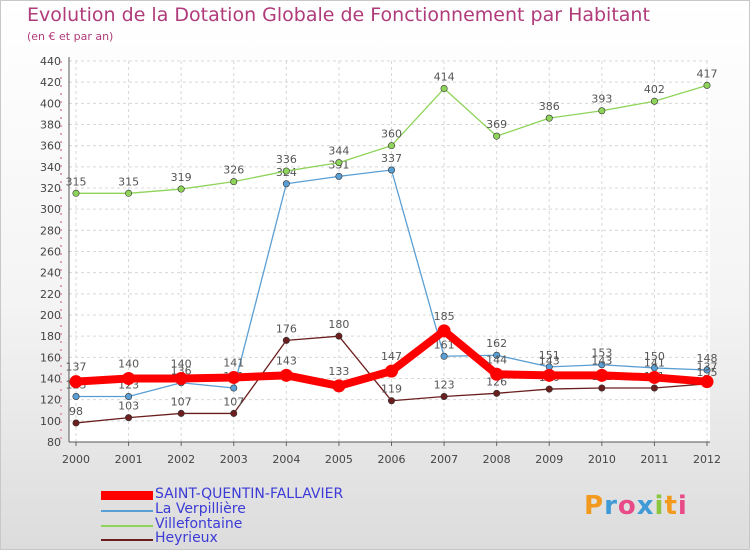  Describe the element at coordinates (249, 494) in the screenshot. I see `legend-label: SAINT-QUENTIN-FALLAVIER` at that location.